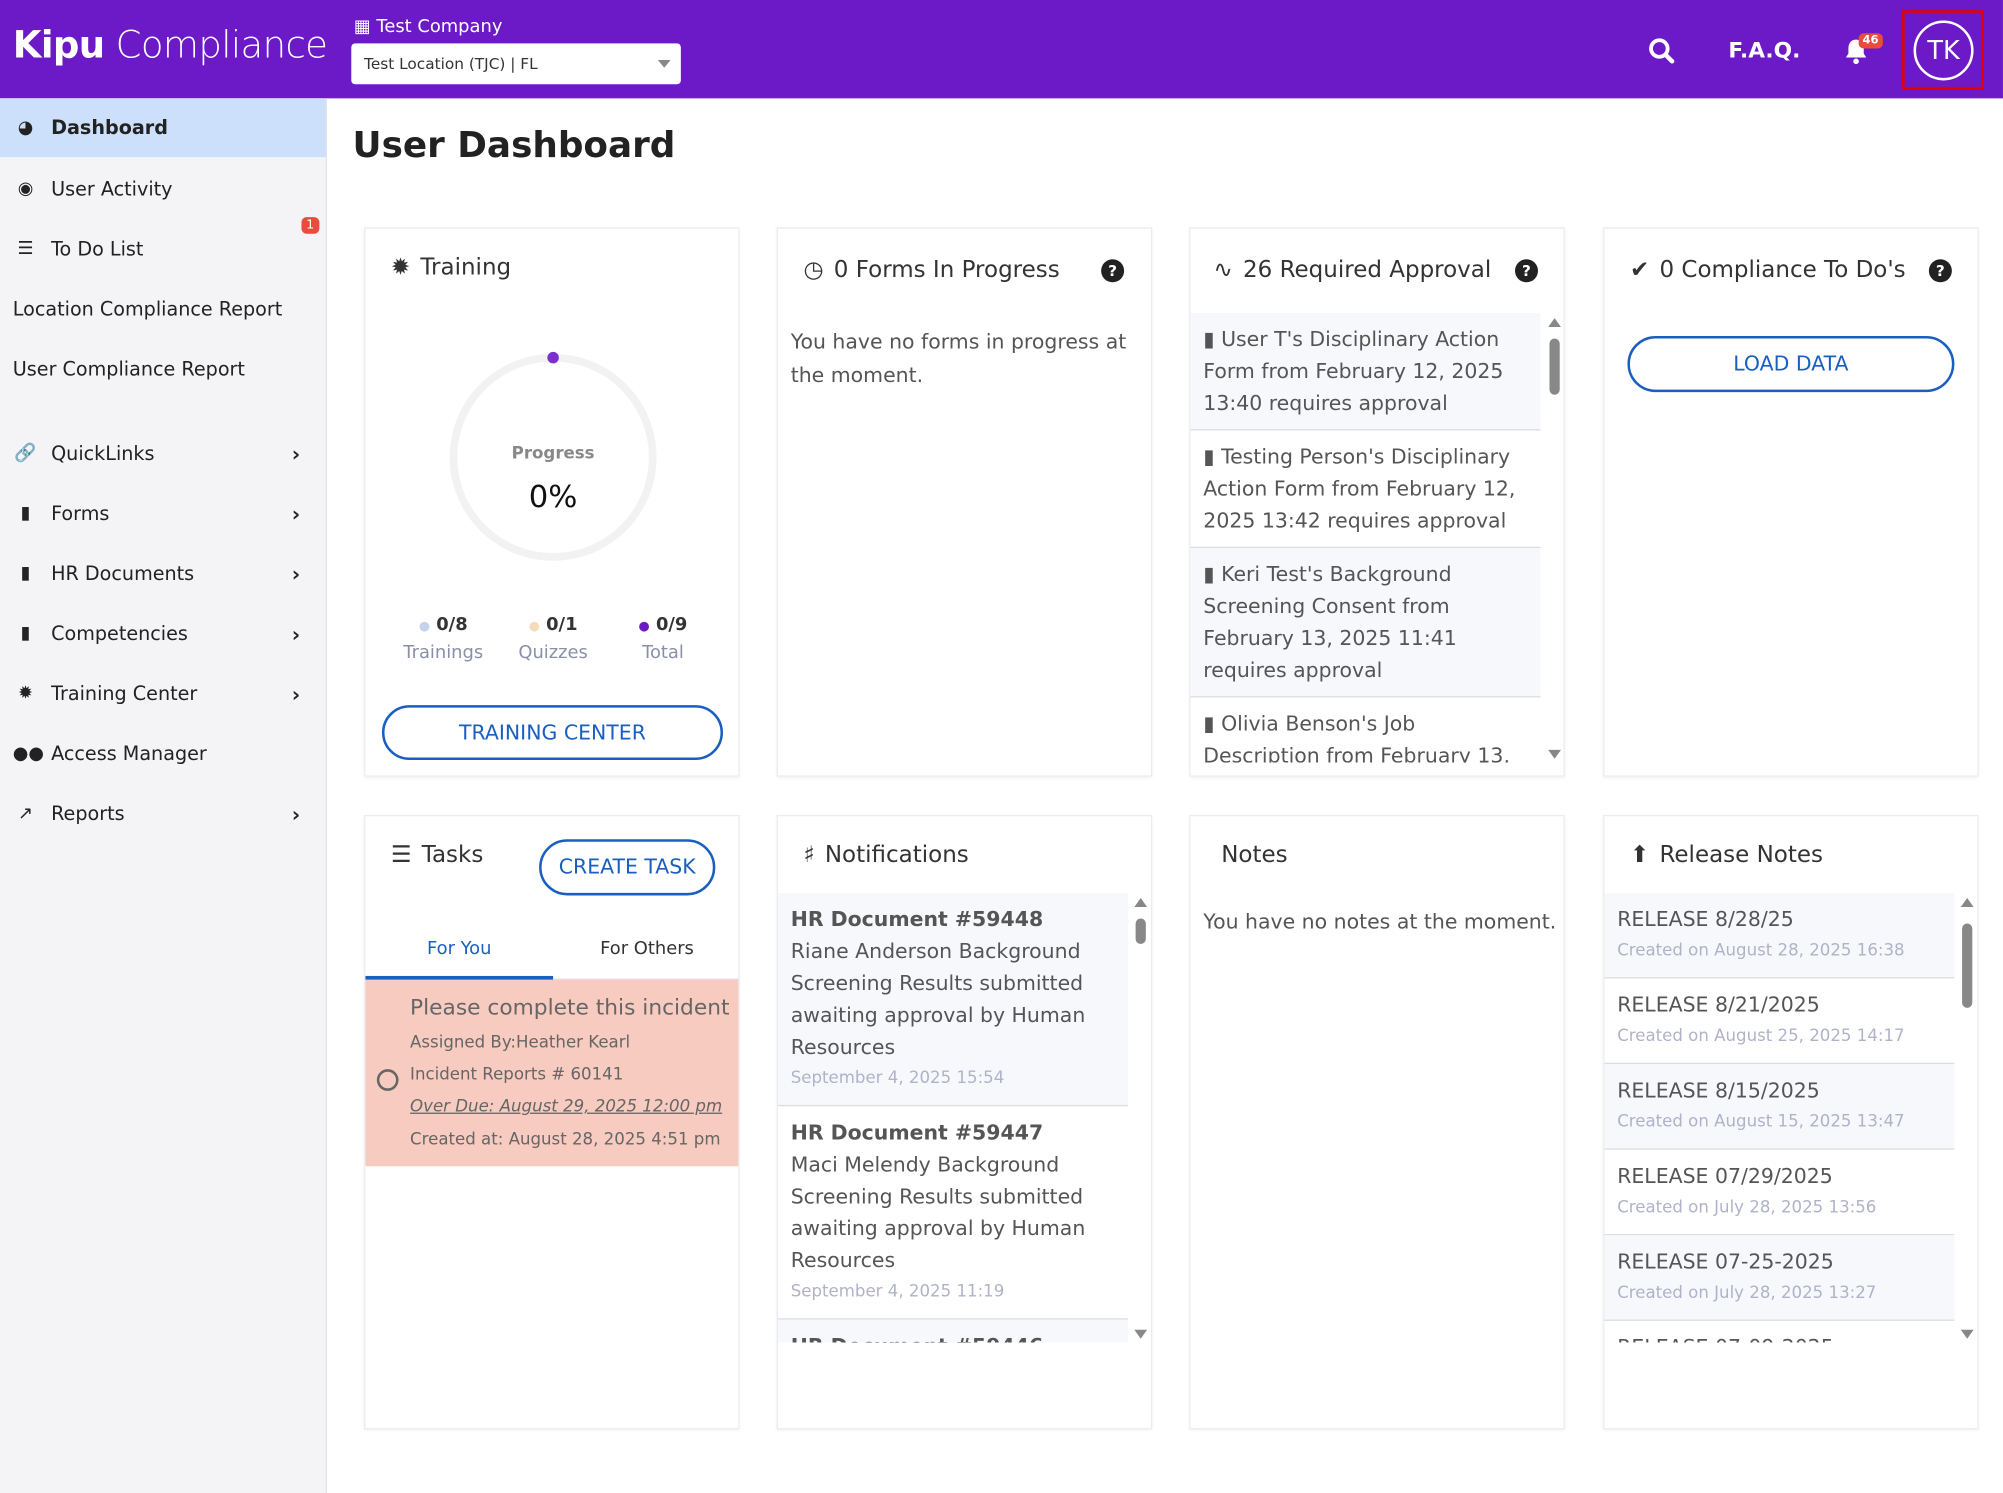 The width and height of the screenshot is (2003, 1493). I want to click on release-item-title: RELEASE 07-25-2025, so click(1725, 1261).